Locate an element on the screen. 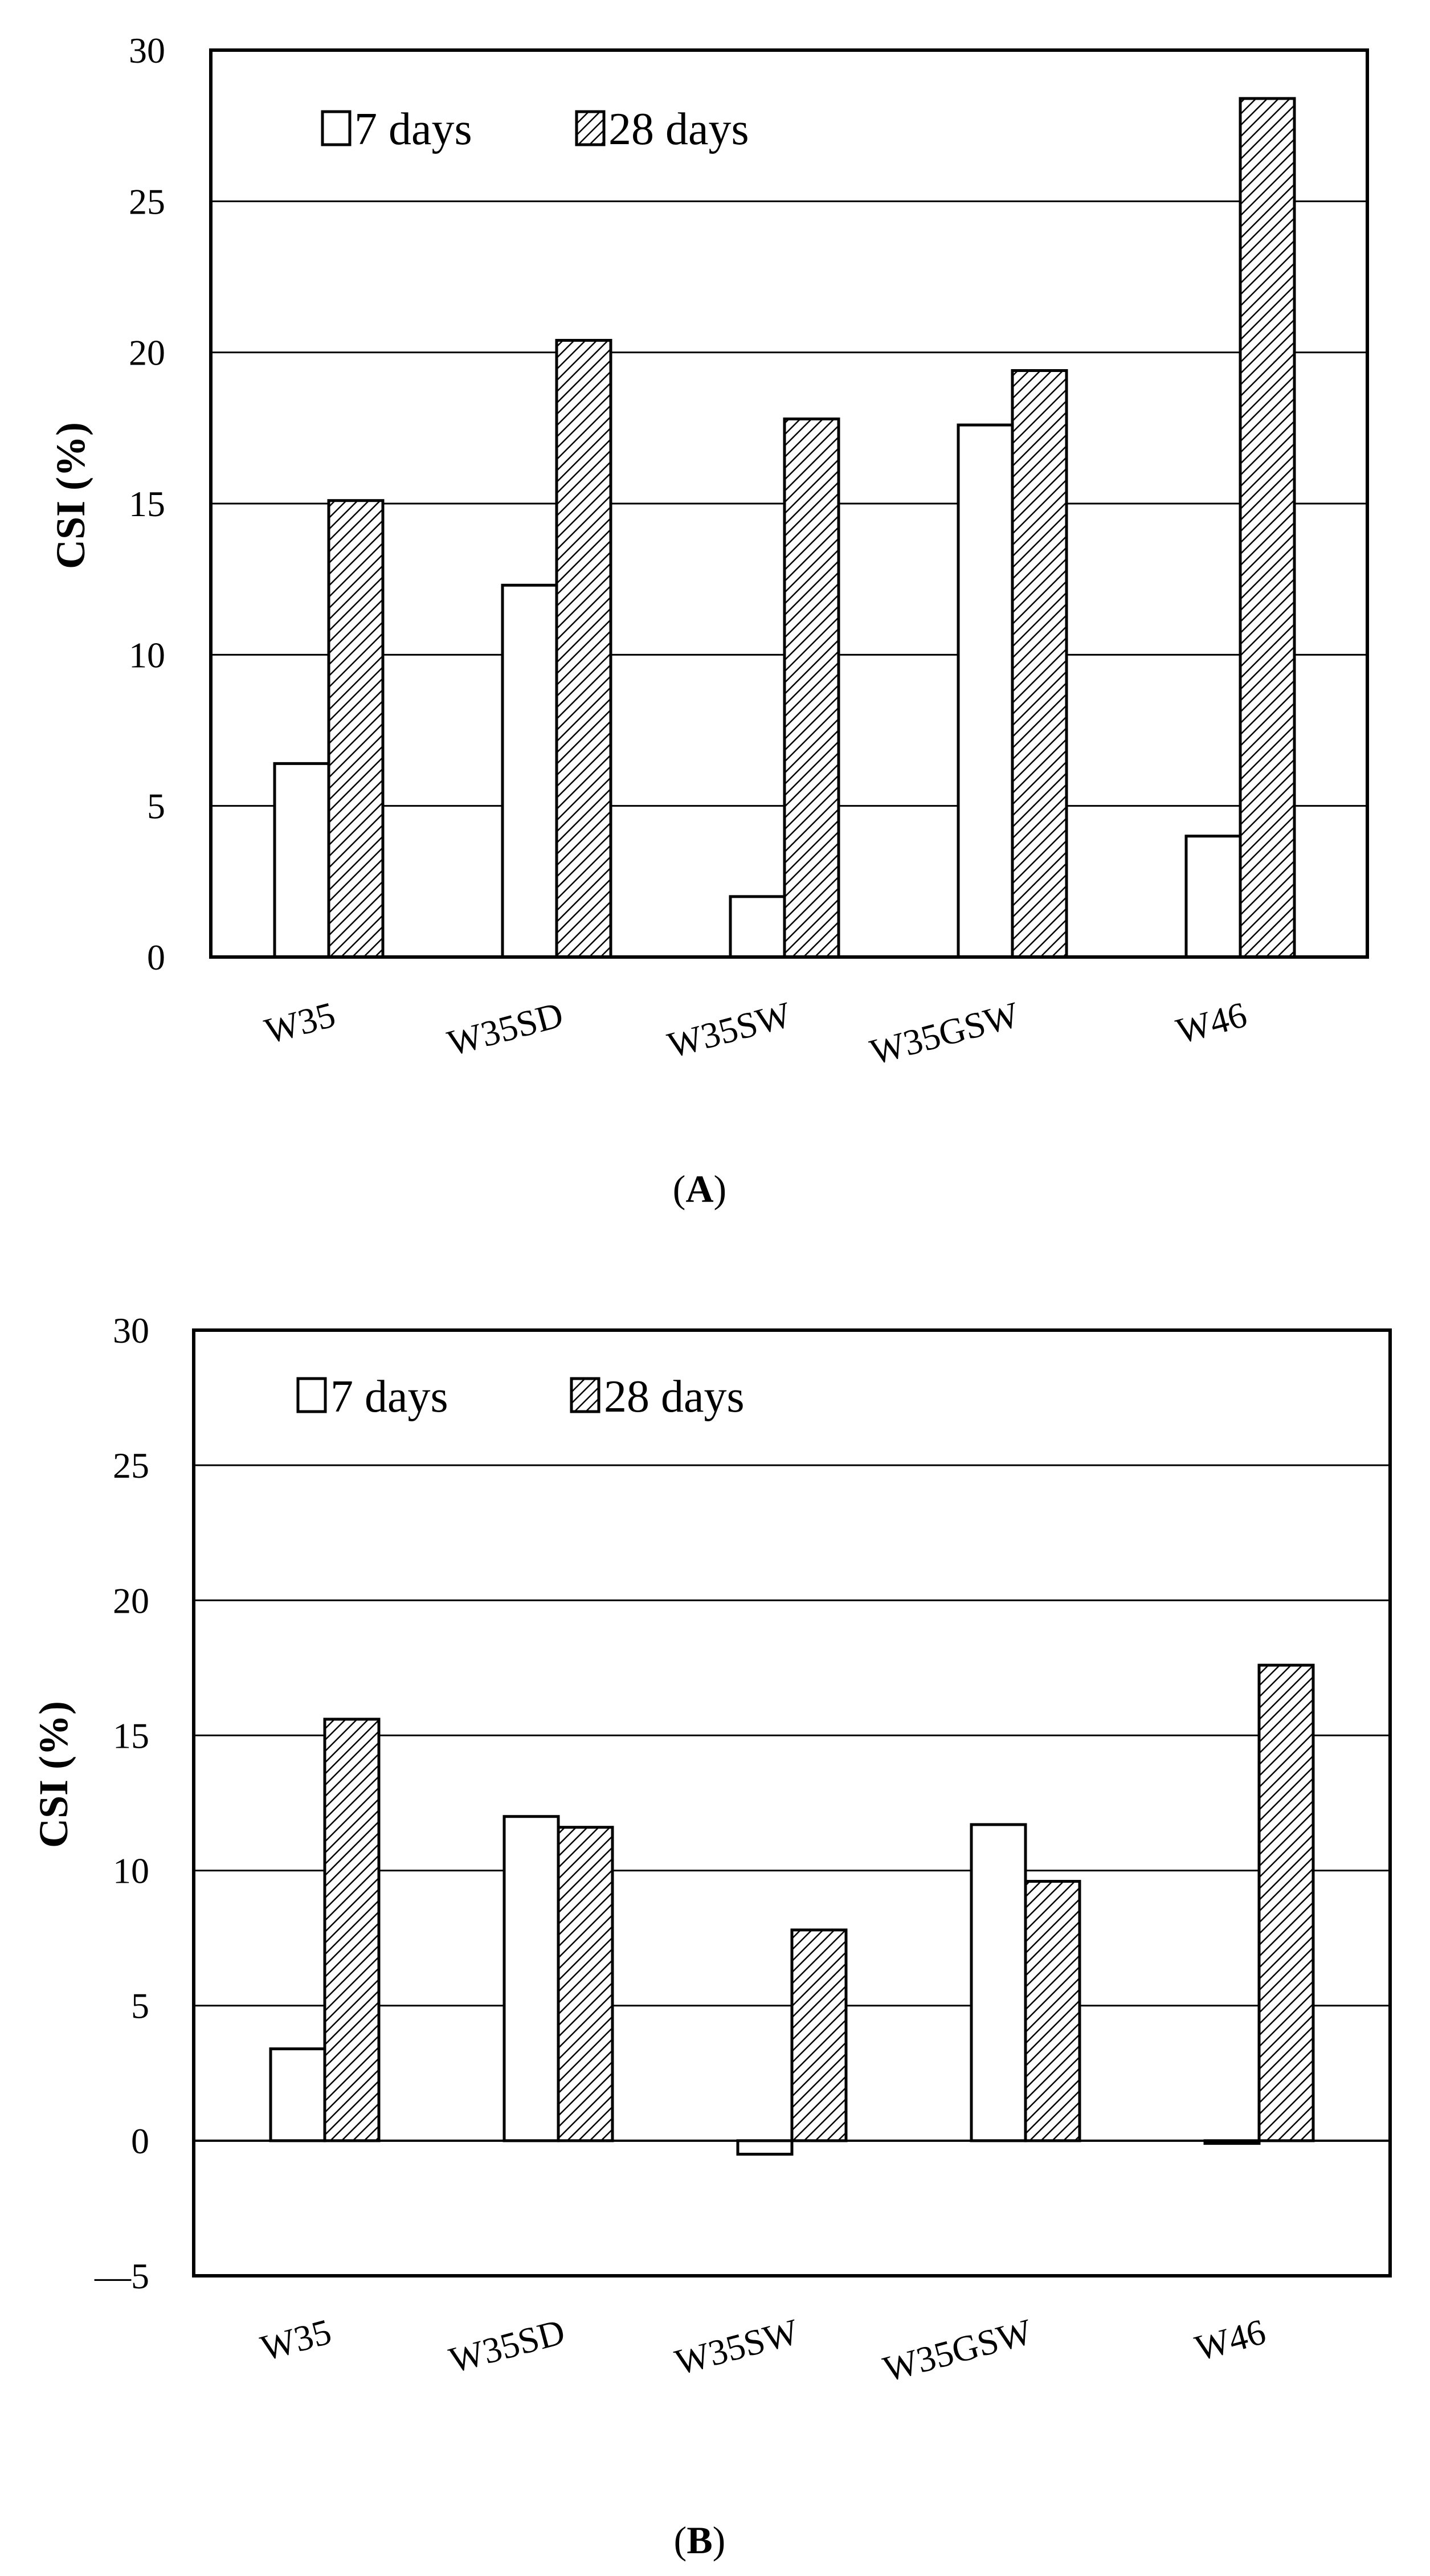 This screenshot has height=2576, width=1430. panel-caption-a: (A) is located at coordinates (699, 1189).